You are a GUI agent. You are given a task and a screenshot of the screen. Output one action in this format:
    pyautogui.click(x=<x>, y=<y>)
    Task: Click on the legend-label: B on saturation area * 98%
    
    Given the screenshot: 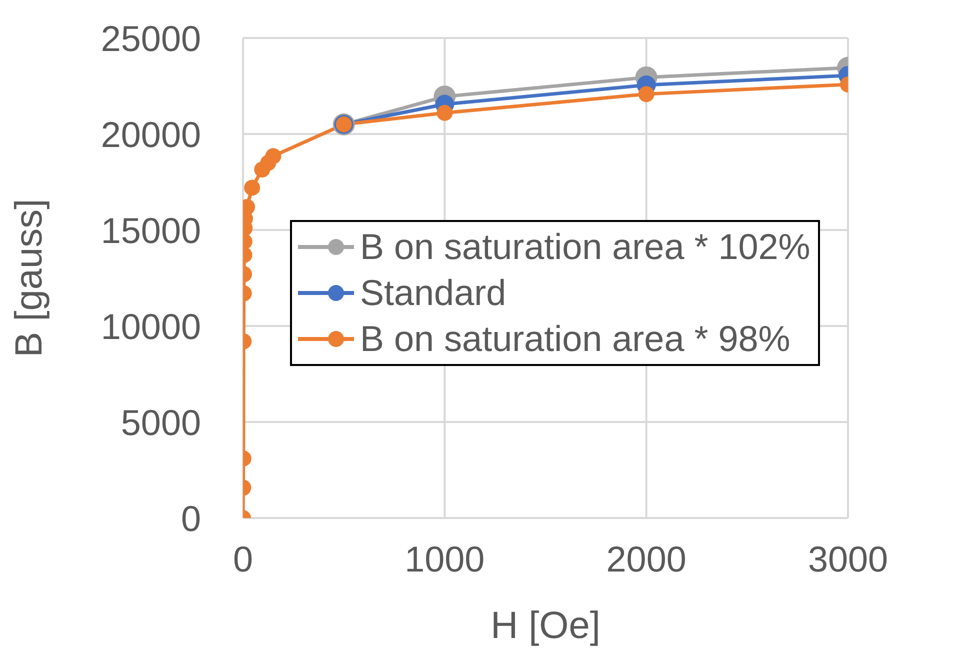 What is the action you would take?
    pyautogui.click(x=575, y=339)
    